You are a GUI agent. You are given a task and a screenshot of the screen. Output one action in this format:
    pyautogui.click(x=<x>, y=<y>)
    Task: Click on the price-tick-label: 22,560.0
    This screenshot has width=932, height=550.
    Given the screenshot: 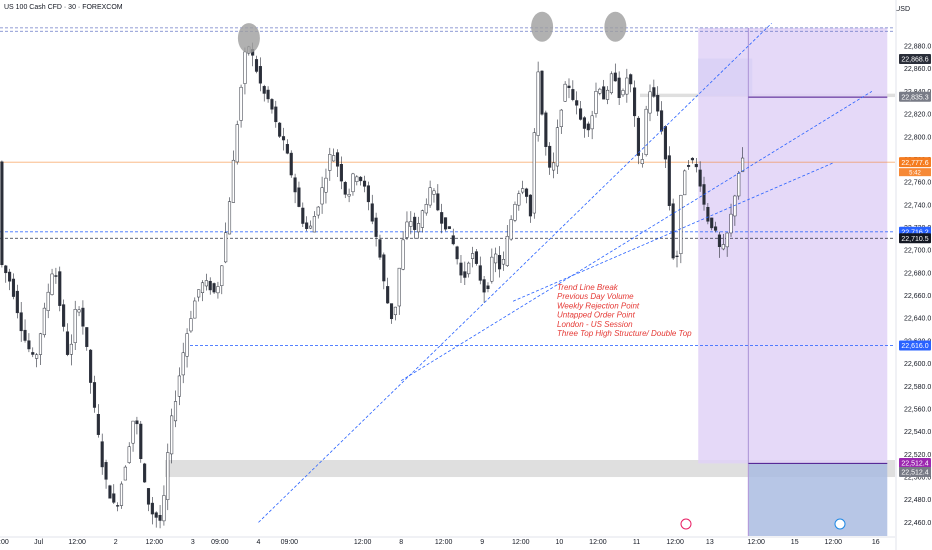 What is the action you would take?
    pyautogui.click(x=917, y=409)
    